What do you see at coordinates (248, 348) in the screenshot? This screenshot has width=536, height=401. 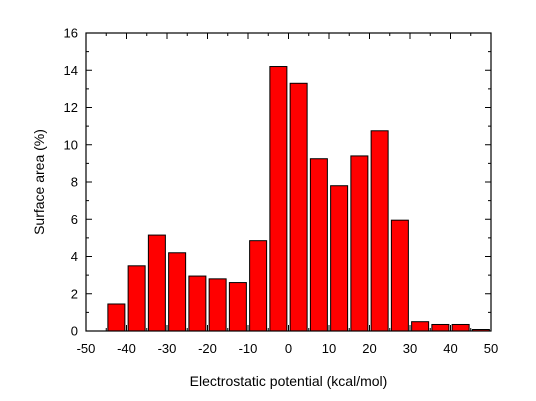 I see `x-tick-label: -10` at bounding box center [248, 348].